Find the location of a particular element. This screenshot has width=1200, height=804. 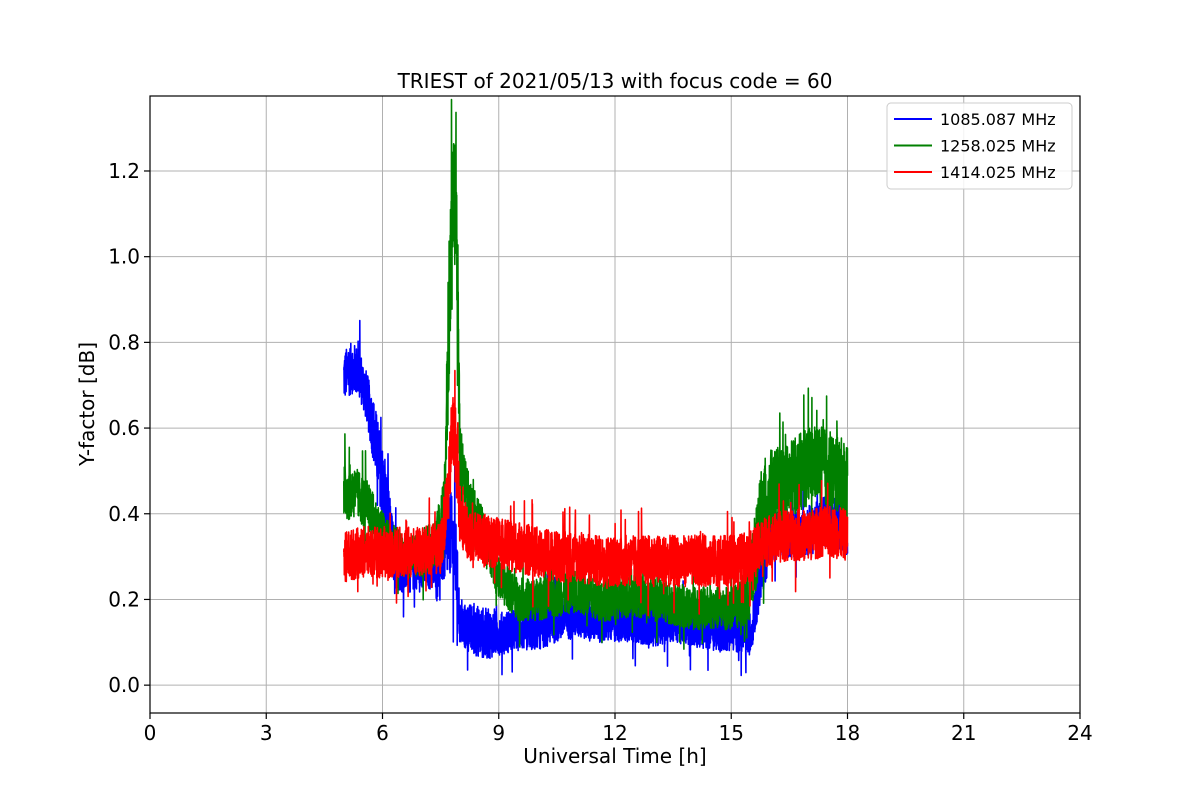

x-tick-label: 15 is located at coordinates (731, 733).